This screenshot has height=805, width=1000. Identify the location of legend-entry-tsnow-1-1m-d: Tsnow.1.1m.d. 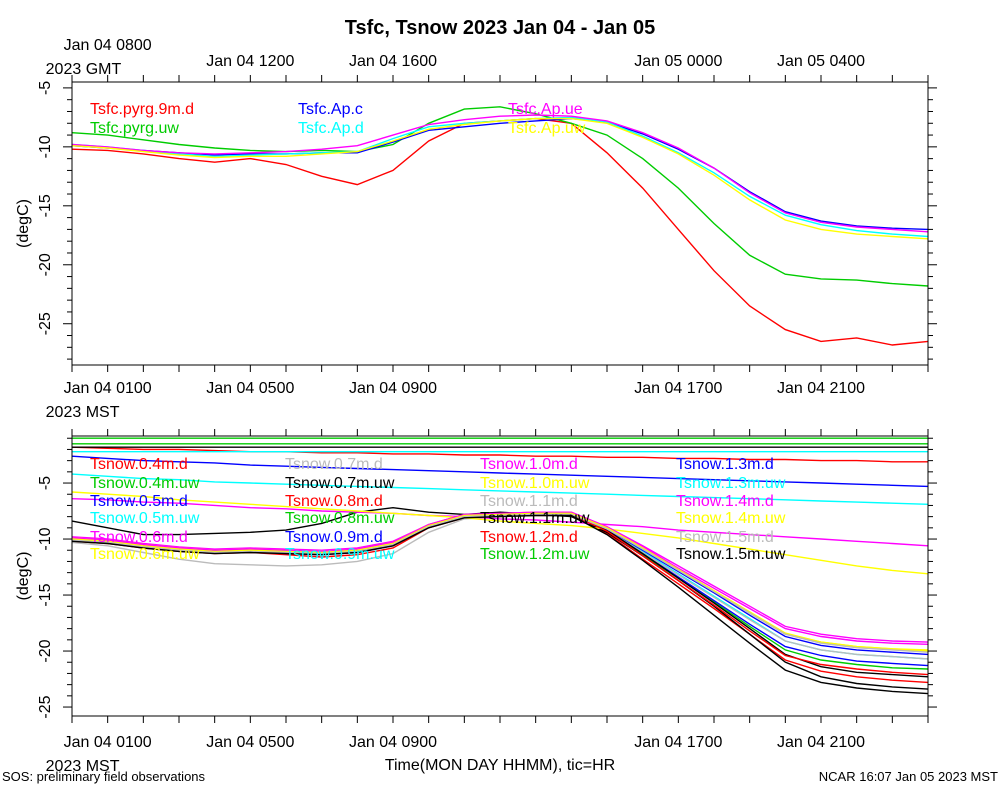
(529, 501).